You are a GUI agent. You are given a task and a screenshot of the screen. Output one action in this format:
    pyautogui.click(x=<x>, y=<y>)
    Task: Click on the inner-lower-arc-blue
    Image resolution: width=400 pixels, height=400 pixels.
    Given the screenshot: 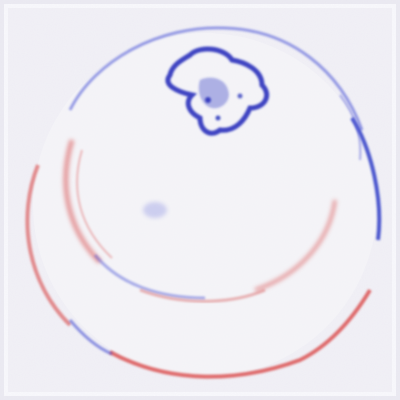 What is the action you would take?
    pyautogui.click(x=149, y=277)
    